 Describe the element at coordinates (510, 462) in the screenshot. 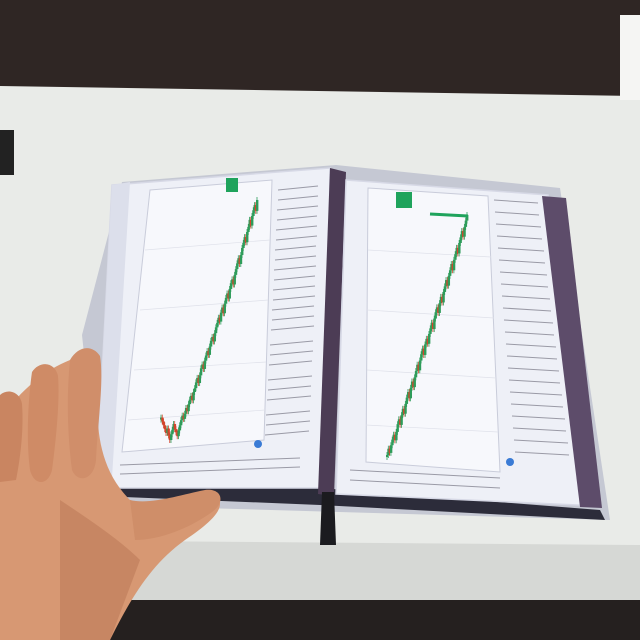

I see `right-page-icon` at that location.